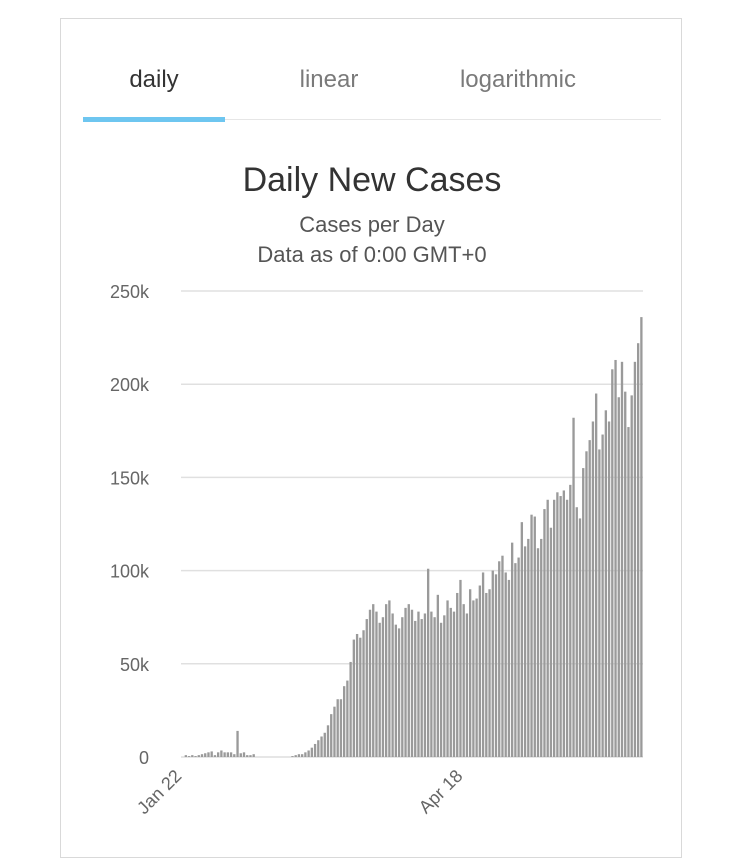 This screenshot has width=743, height=858. I want to click on tab-linear: linear, so click(329, 79).